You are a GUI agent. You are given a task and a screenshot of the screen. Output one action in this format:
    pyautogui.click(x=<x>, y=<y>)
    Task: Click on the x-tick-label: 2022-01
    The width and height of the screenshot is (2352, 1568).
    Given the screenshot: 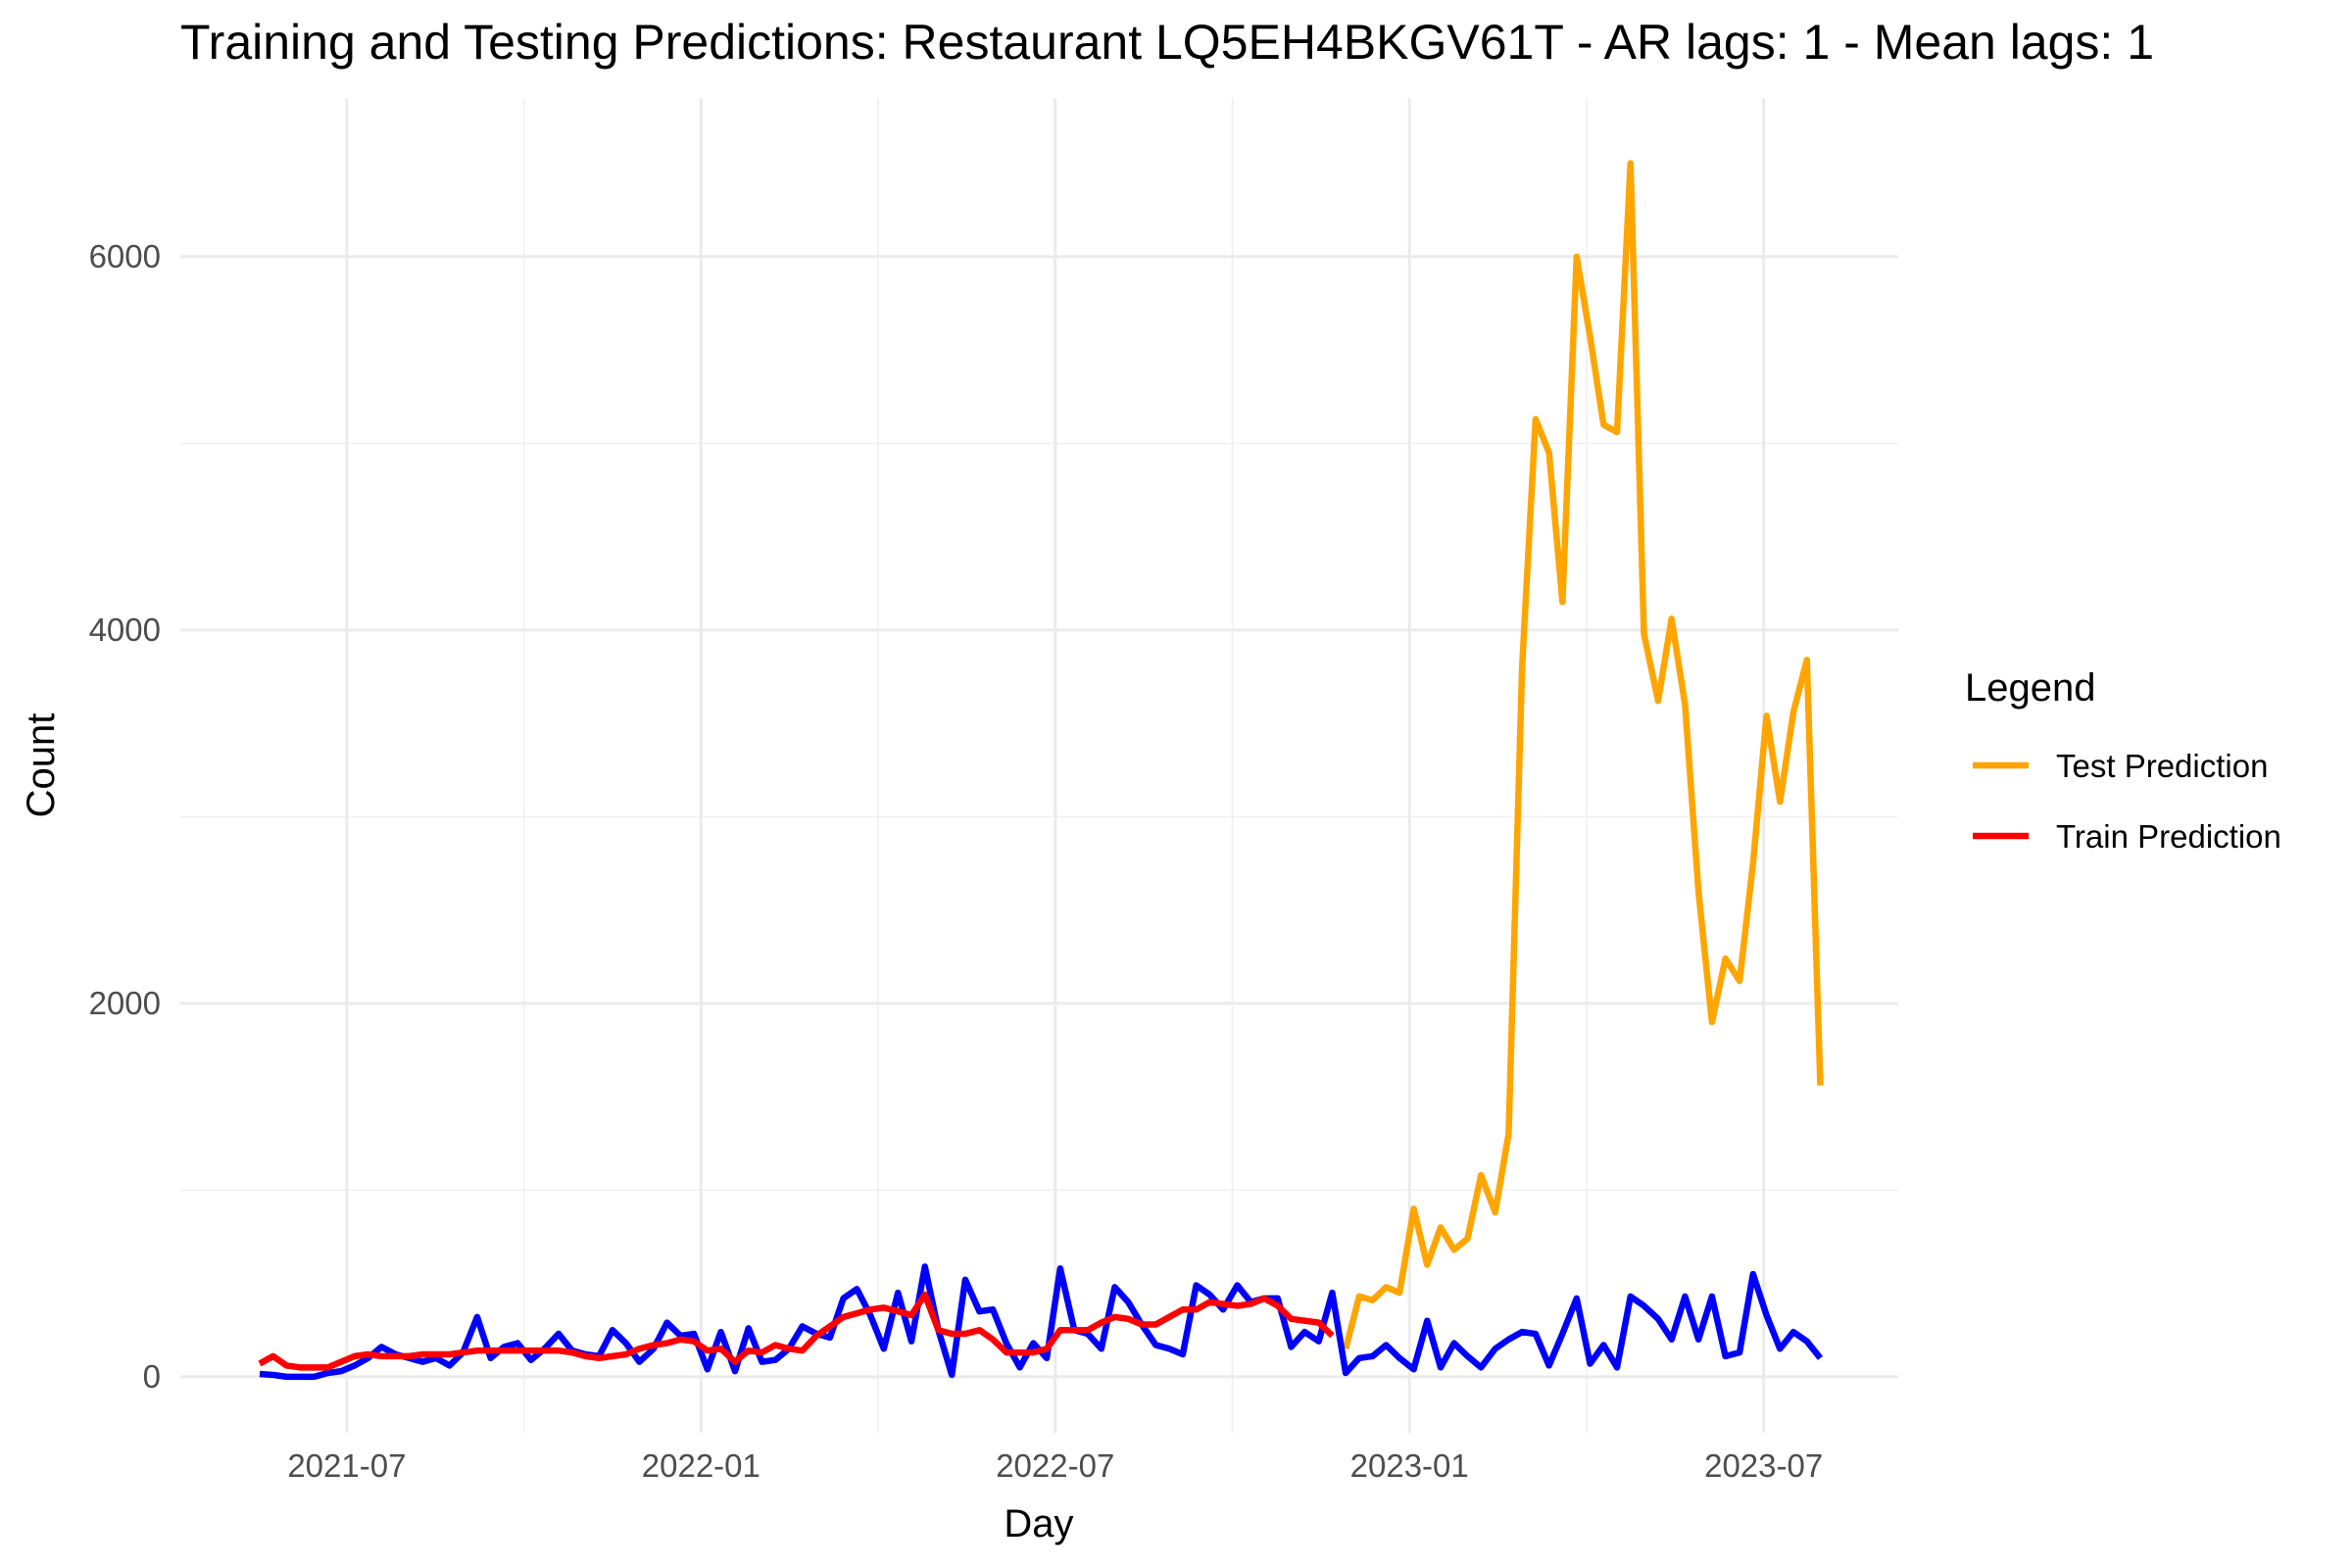 What is the action you would take?
    pyautogui.click(x=701, y=1465)
    